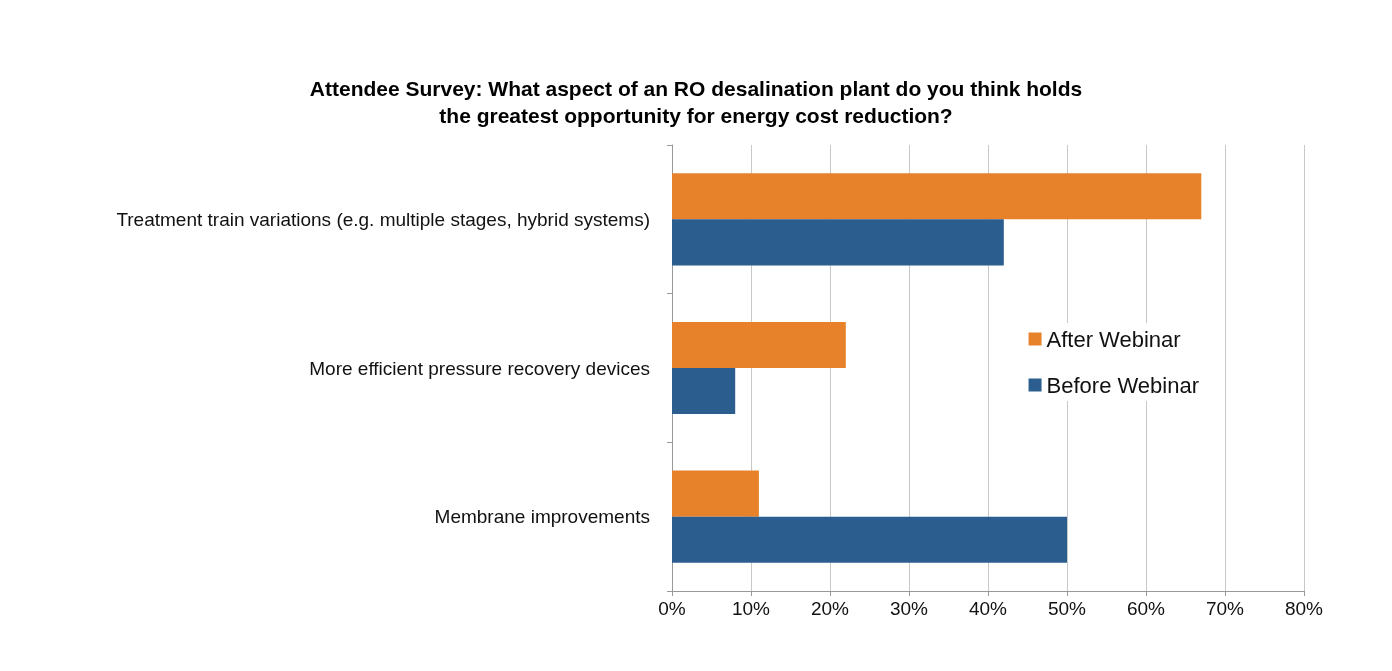 Image resolution: width=1392 pixels, height=671 pixels. I want to click on y-tick-label: More efficient pressure recovery devices, so click(479, 368).